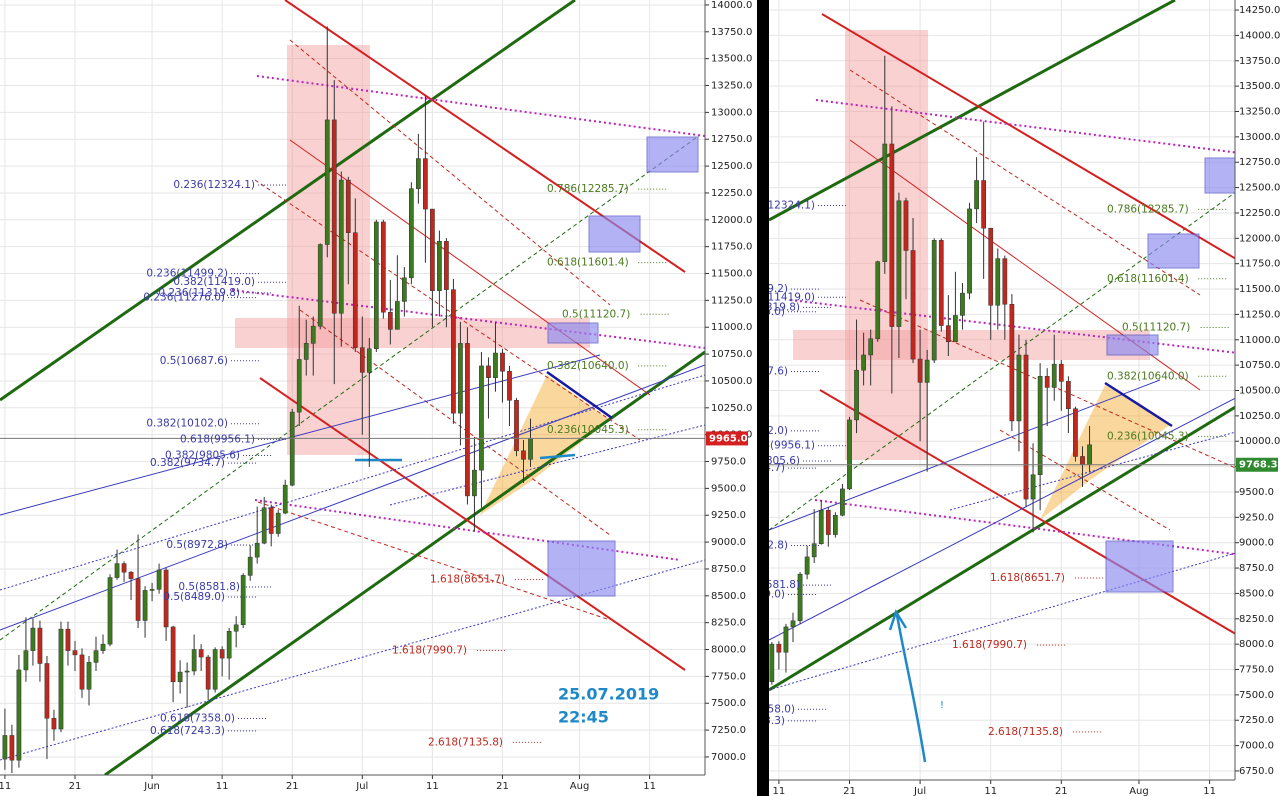 Image resolution: width=1280 pixels, height=796 pixels. What do you see at coordinates (1148, 437) in the screenshot?
I see `level-label: 0.236(10045.3)` at bounding box center [1148, 437].